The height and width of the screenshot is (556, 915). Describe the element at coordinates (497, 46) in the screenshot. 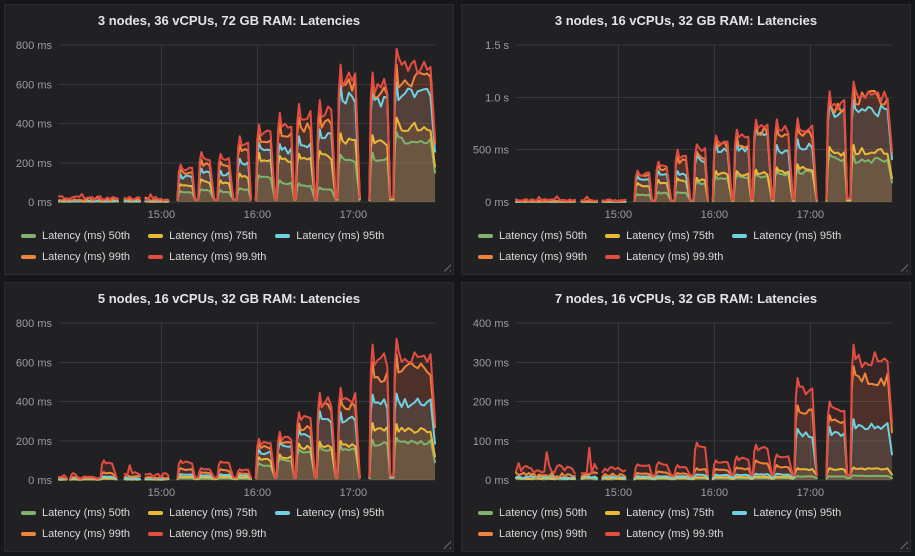

I see `svg-text: 1.5 s` at that location.